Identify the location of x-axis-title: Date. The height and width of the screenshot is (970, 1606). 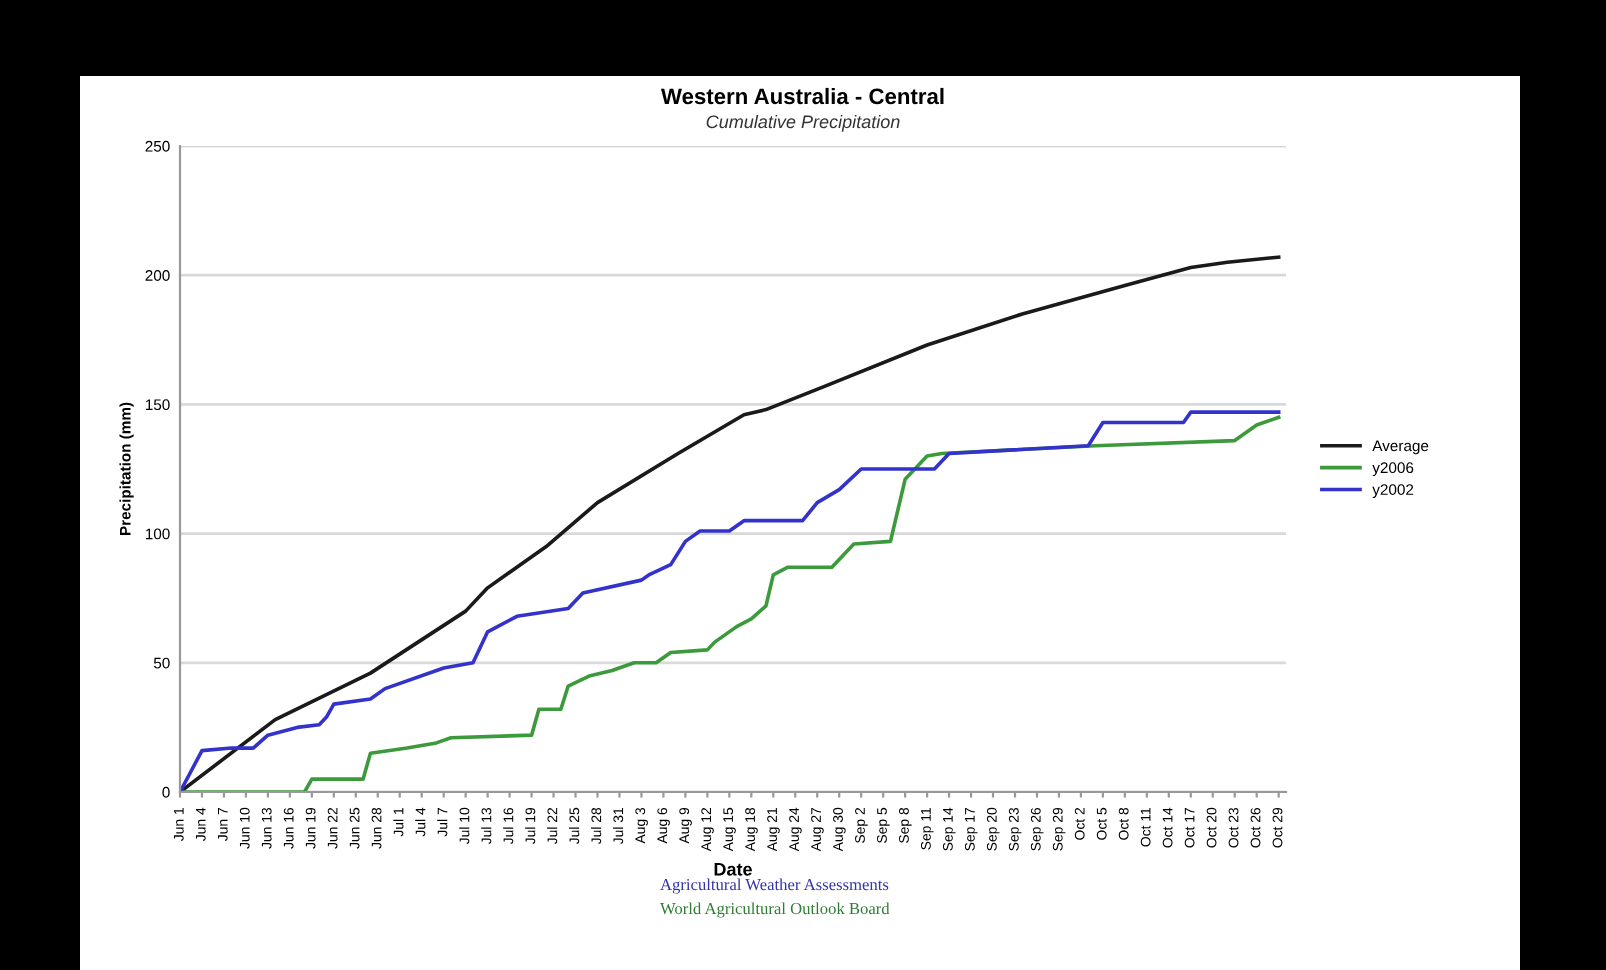
(733, 869).